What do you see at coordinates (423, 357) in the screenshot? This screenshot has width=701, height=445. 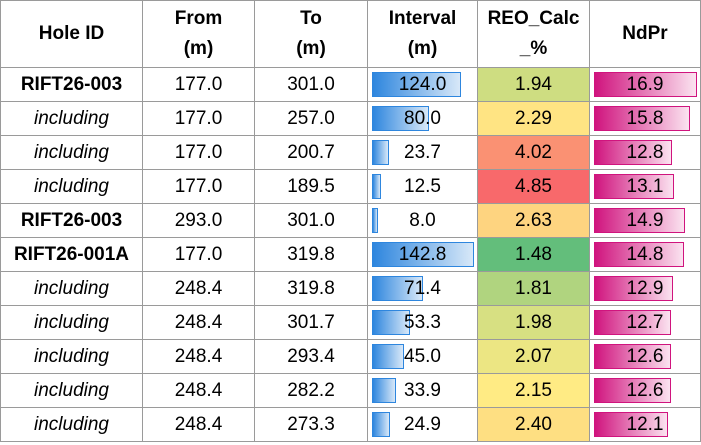 I see `table-cell: 45.0` at bounding box center [423, 357].